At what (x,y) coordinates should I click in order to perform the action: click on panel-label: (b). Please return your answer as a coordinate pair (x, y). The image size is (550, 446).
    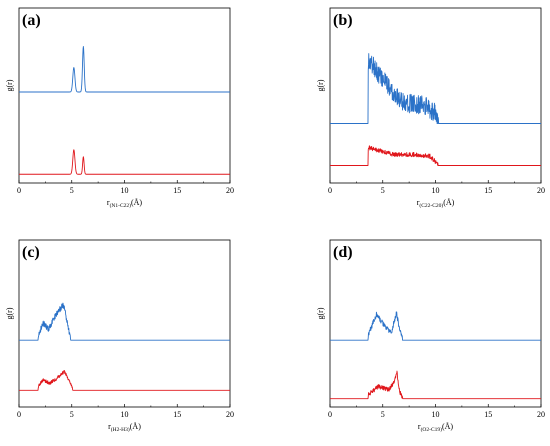
    Looking at the image, I should click on (343, 20).